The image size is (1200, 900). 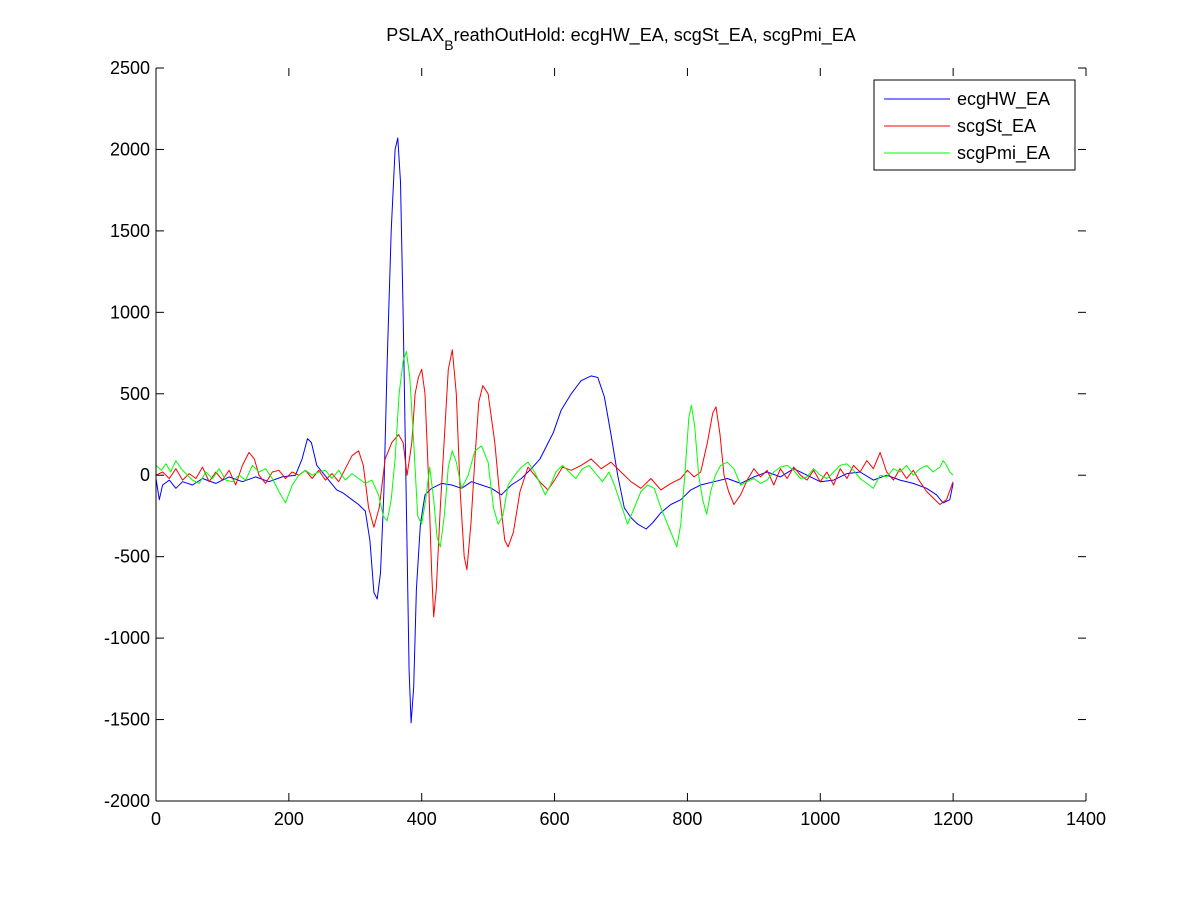 What do you see at coordinates (156, 819) in the screenshot?
I see `x-tick-label: 0` at bounding box center [156, 819].